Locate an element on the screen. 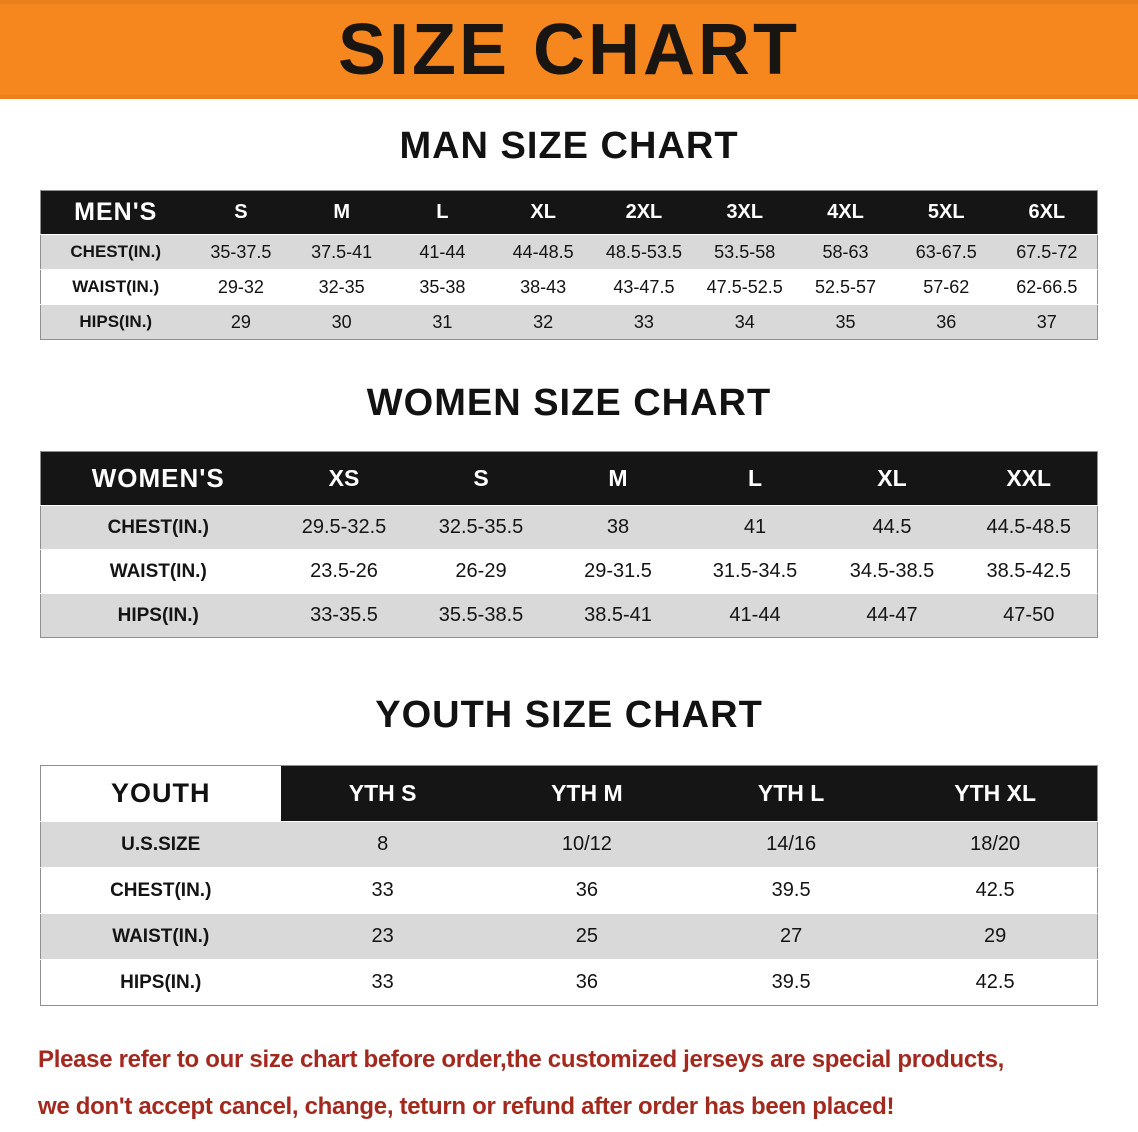 Image resolution: width=1138 pixels, height=1132 pixels. table-row: WAIST(IN.) 23 25 27 29 is located at coordinates (569, 936).